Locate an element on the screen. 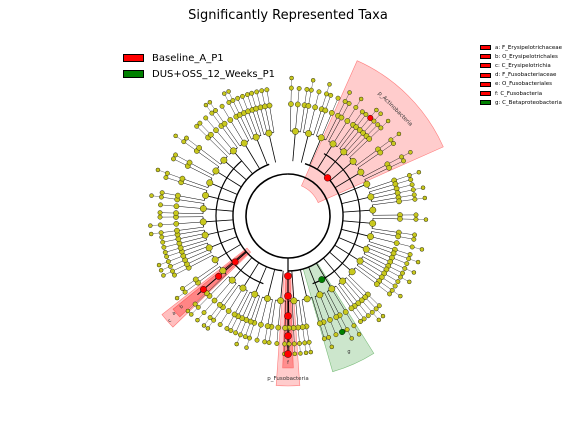 The image size is (576, 432). clade-label-fusobacteria: p_Fusobacteria is located at coordinates (287, 379).